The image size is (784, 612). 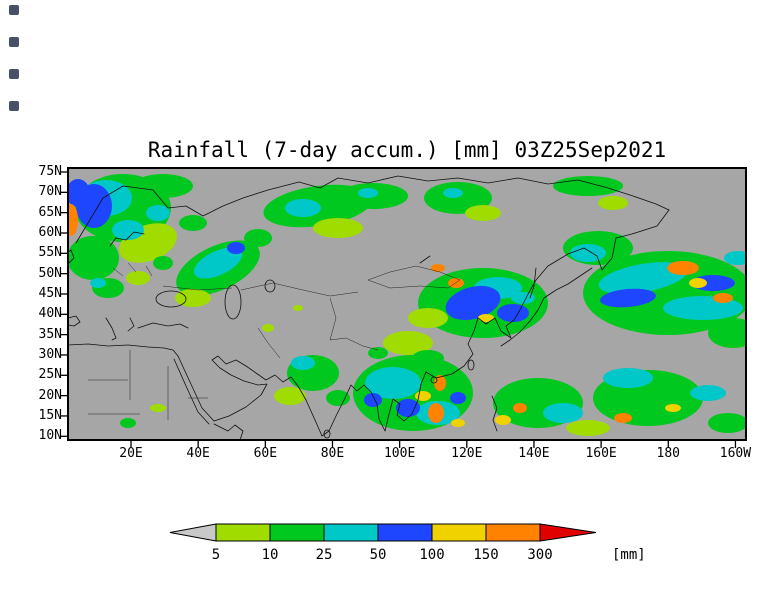 I want to click on y-axis-tick-label: 40N, so click(x=50, y=314).